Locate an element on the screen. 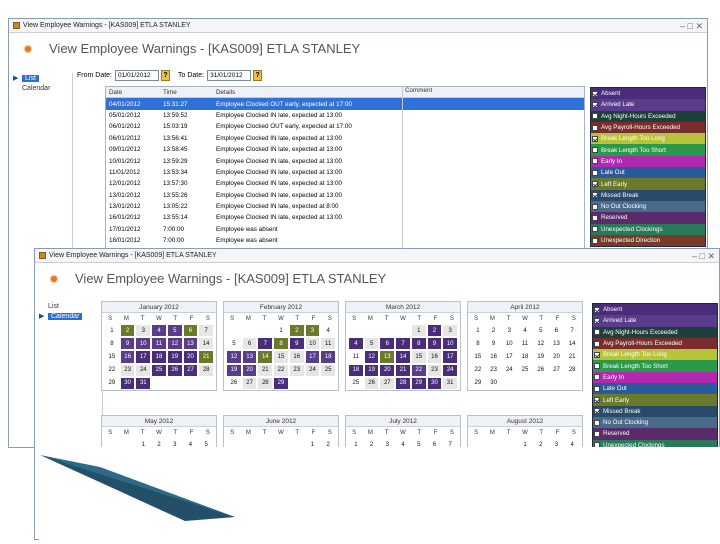  day-cell: 18 is located at coordinates (525, 357).